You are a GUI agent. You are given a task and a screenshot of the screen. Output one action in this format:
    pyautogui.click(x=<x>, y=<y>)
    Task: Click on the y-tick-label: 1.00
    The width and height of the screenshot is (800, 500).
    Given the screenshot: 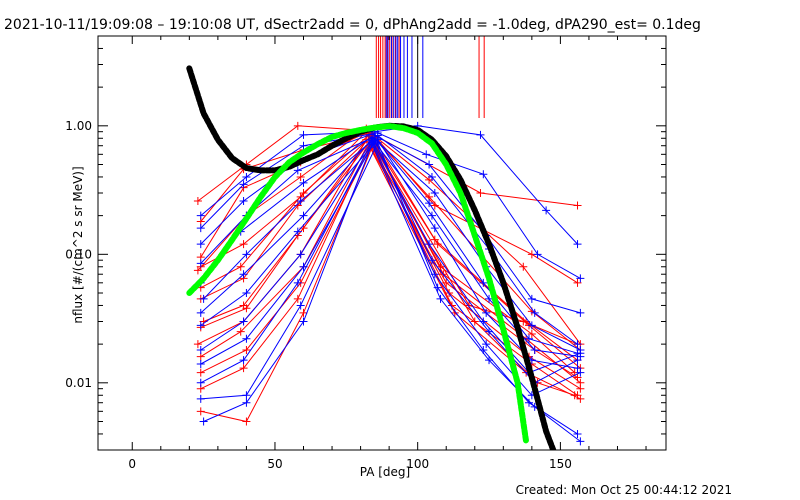 What is the action you would take?
    pyautogui.click(x=78, y=126)
    